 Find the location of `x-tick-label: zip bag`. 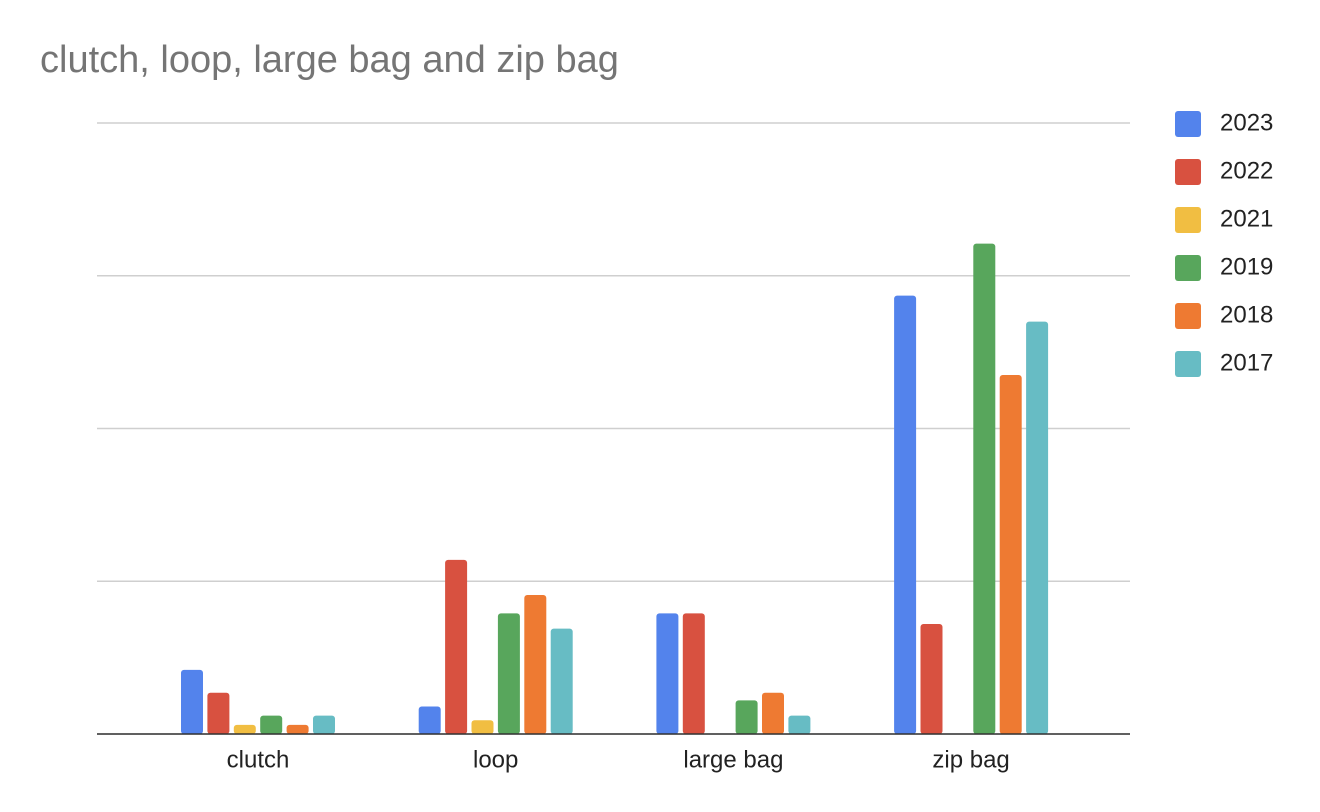

x-tick-label: zip bag is located at coordinates (970, 759).